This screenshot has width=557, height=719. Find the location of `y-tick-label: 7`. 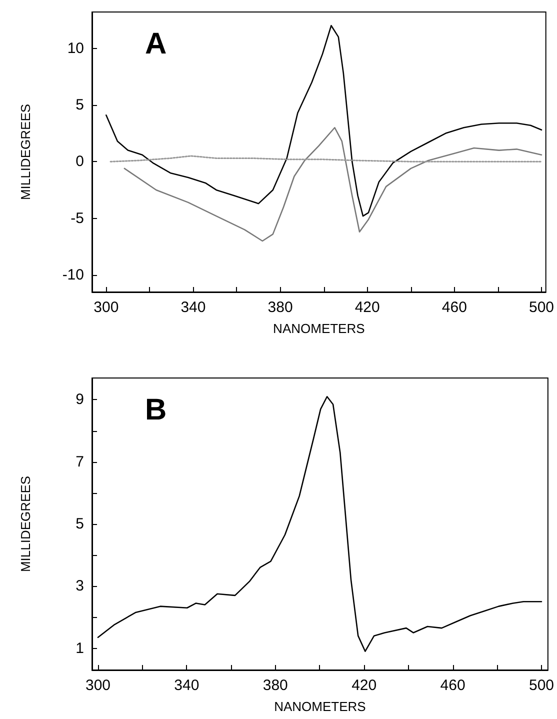

y-tick-label: 7 is located at coordinates (80, 461).